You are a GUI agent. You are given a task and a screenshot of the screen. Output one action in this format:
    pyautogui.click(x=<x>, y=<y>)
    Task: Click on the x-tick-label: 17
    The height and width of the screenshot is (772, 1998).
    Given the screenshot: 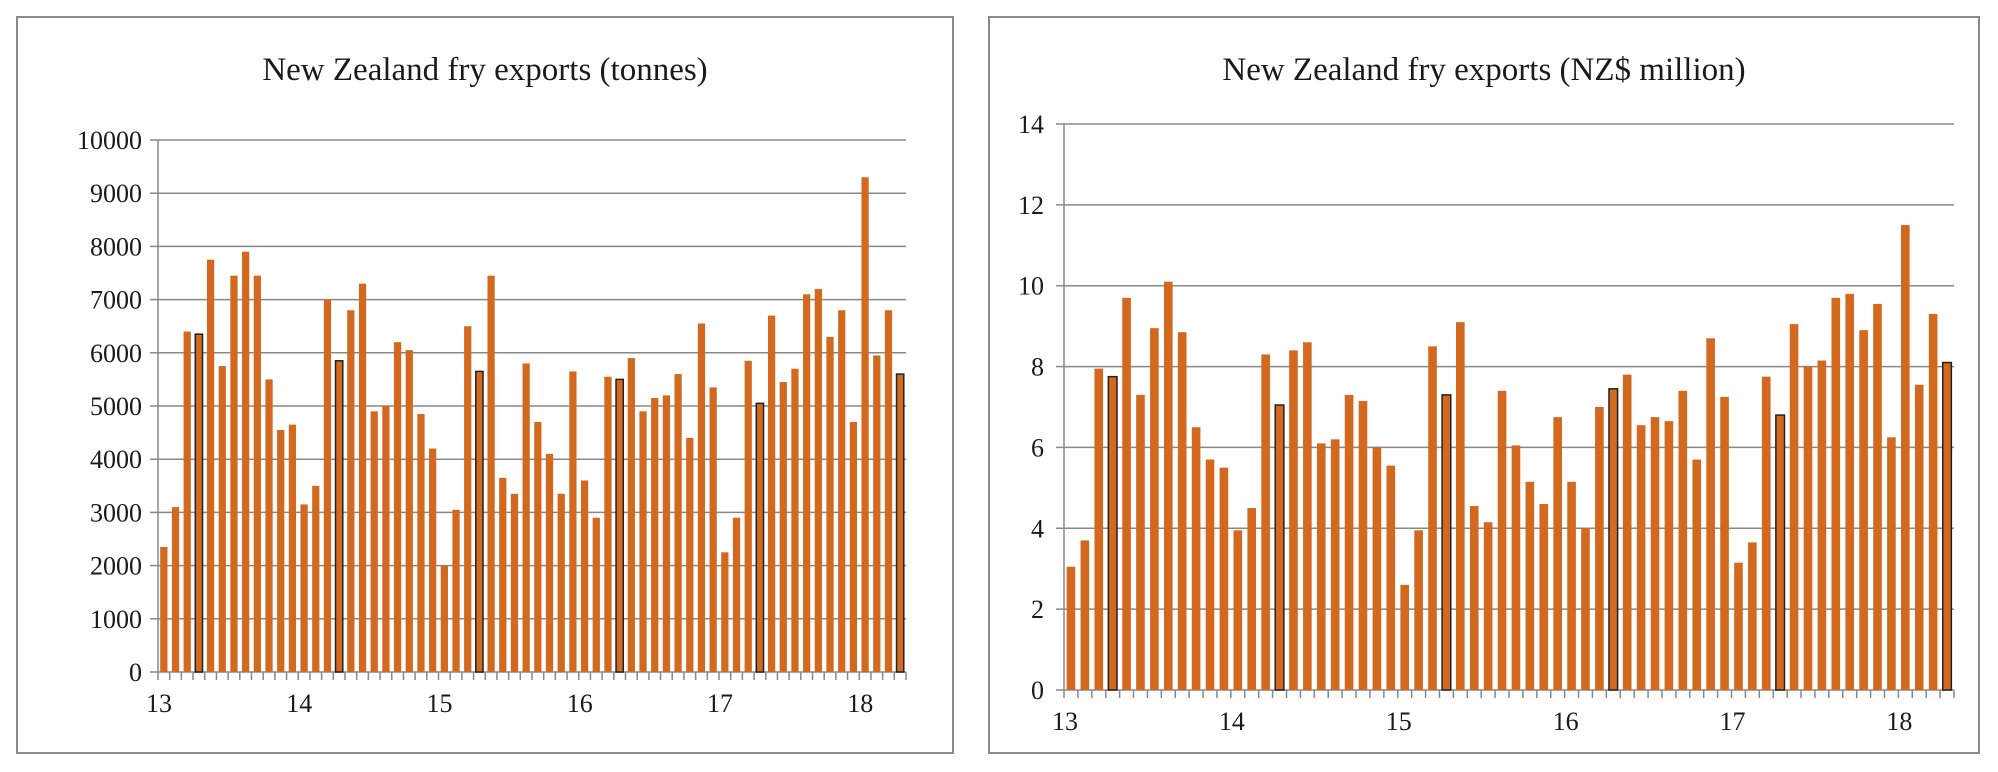 What is the action you would take?
    pyautogui.click(x=1733, y=721)
    